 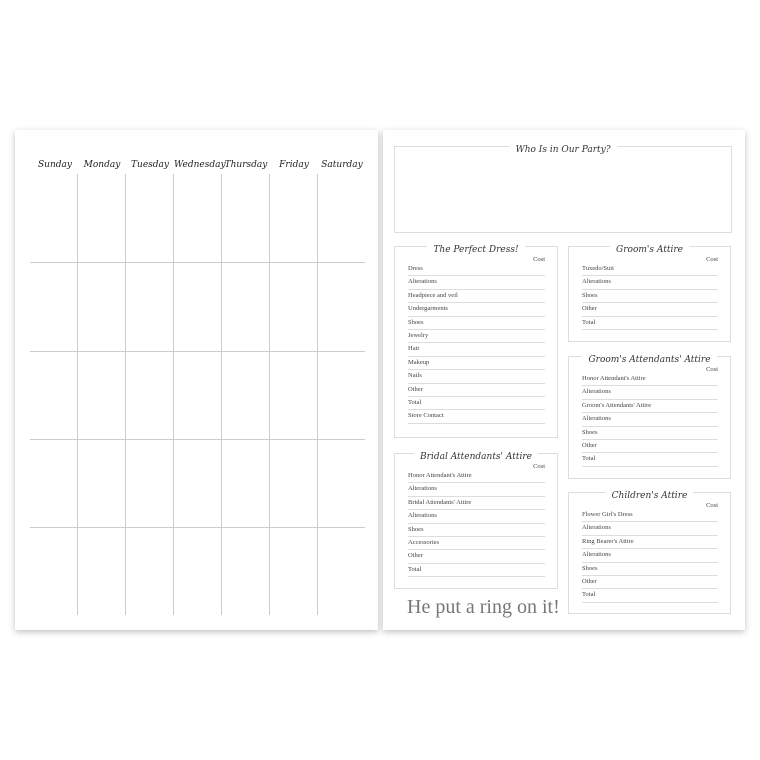 What do you see at coordinates (102, 165) in the screenshot?
I see `day-header-monday: Monday` at bounding box center [102, 165].